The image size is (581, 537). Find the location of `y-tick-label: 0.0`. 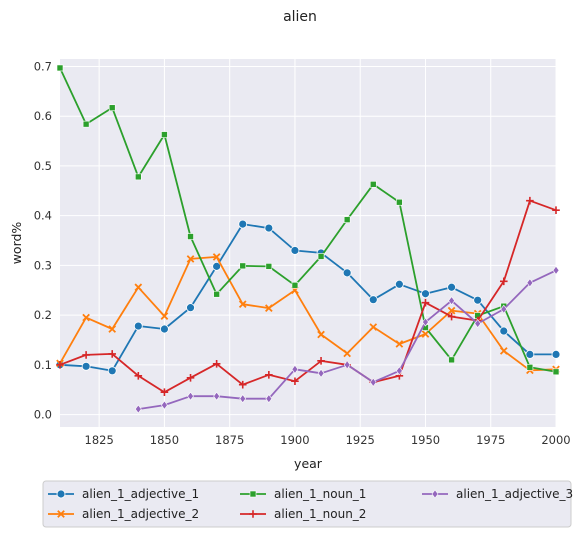

y-tick-label: 0.0 is located at coordinates (43, 415).